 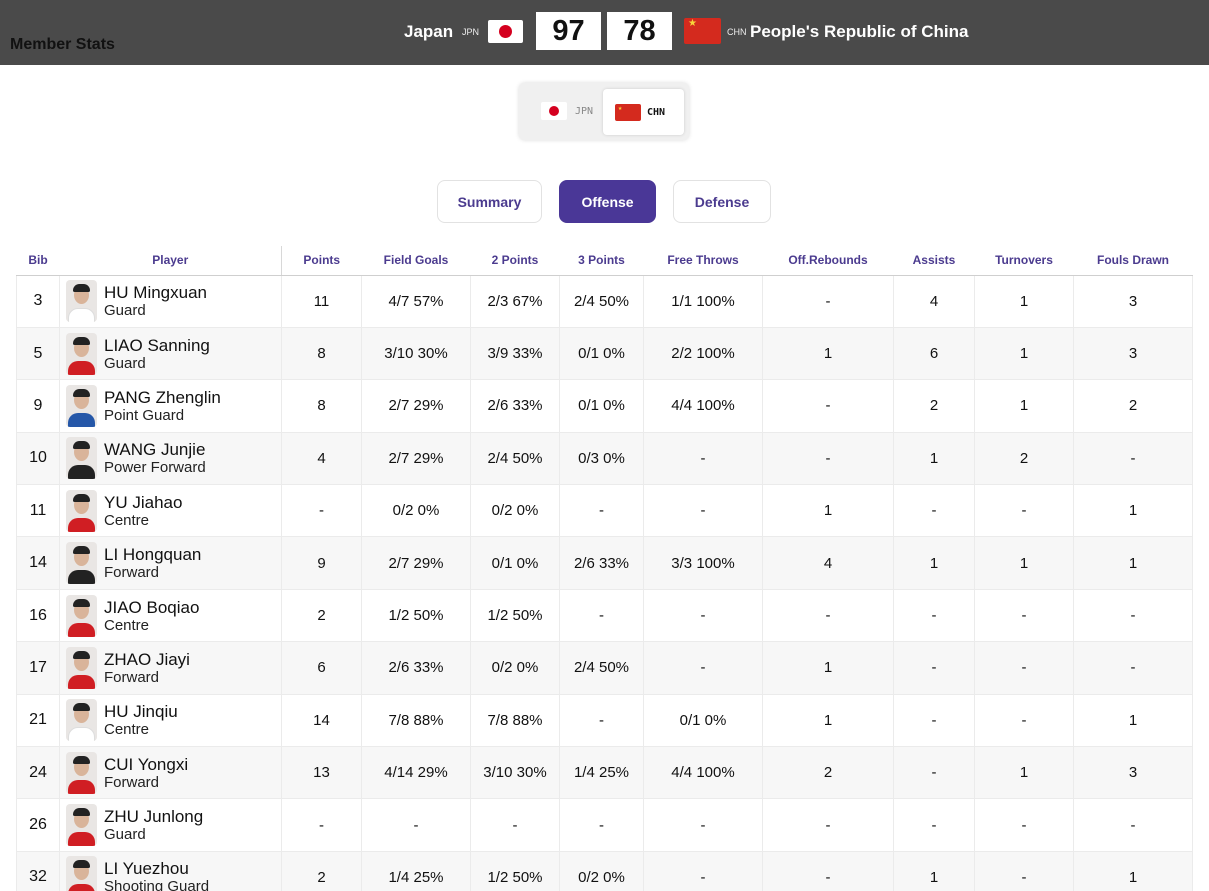 I want to click on three-points-cell: -, so click(x=601, y=511).